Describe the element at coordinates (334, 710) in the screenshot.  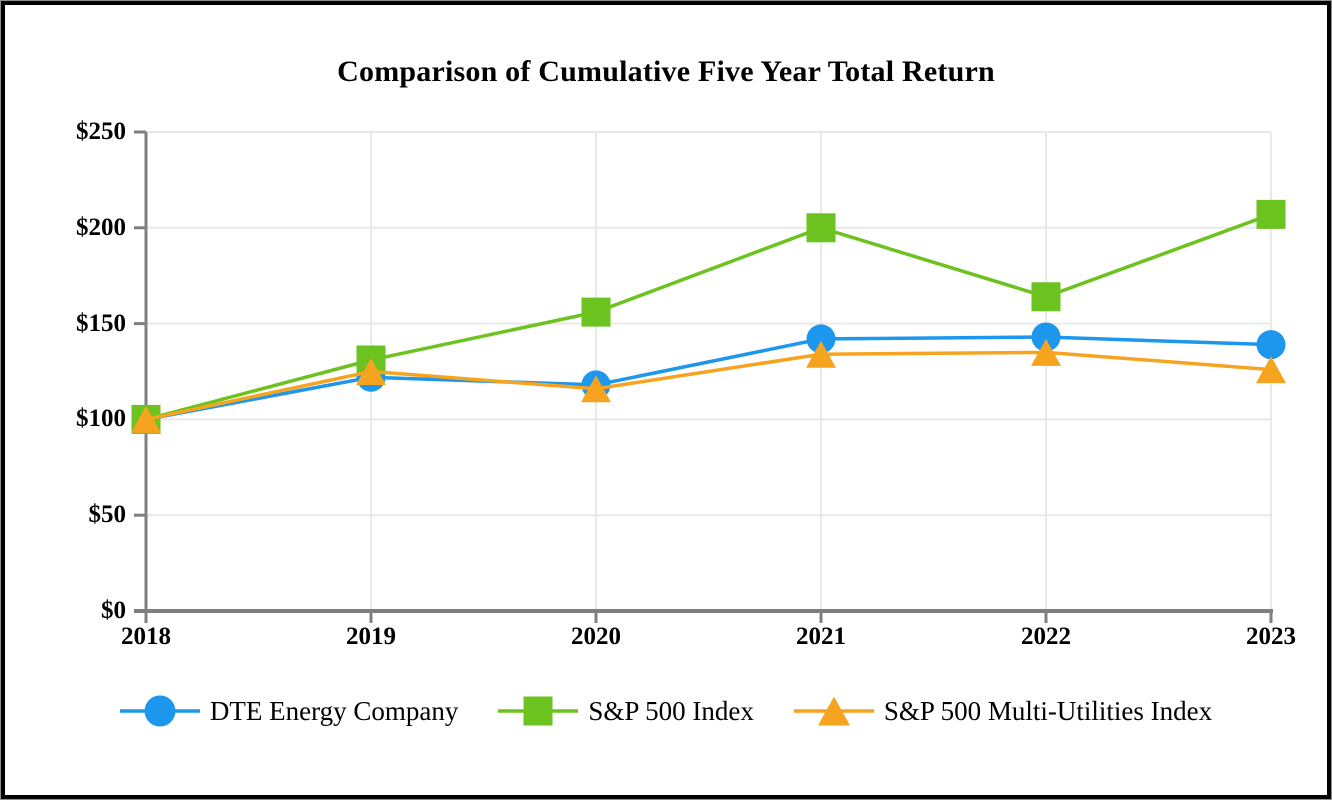
I see `legend-label: DTE Energy Company` at that location.